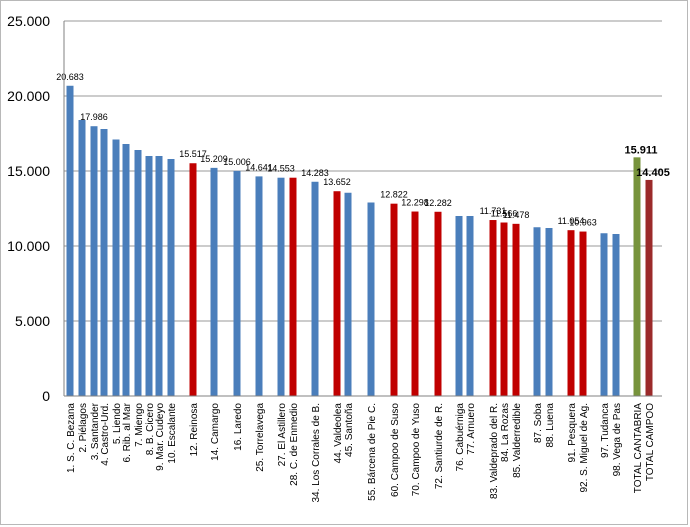 The height and width of the screenshot is (527, 690). What do you see at coordinates (516, 215) in the screenshot?
I see `data-label: 11.478` at bounding box center [516, 215].